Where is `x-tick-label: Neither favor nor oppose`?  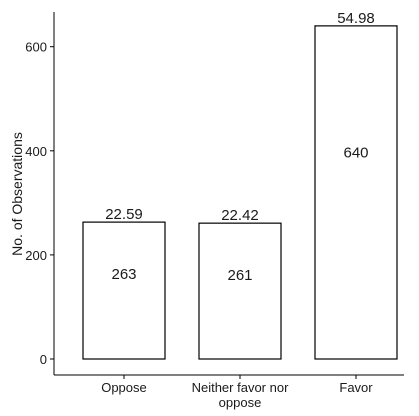
x-tick-label: Neither favor nor oppose is located at coordinates (240, 395).